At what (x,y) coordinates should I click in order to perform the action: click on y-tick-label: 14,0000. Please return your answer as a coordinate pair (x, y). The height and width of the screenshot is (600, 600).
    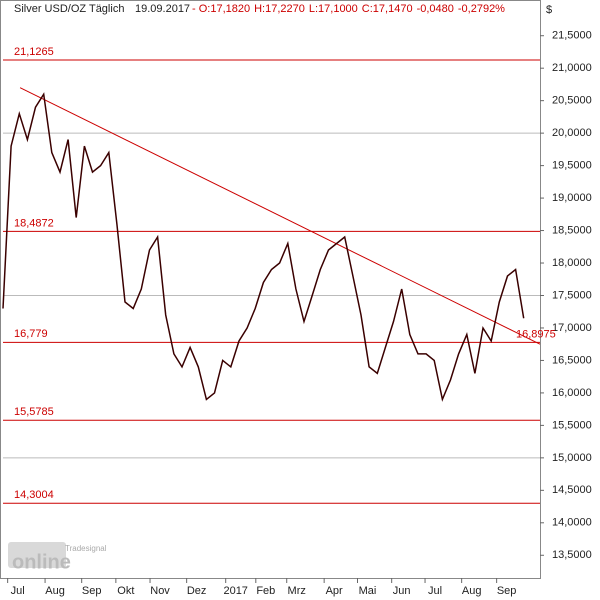
    Looking at the image, I should click on (572, 523).